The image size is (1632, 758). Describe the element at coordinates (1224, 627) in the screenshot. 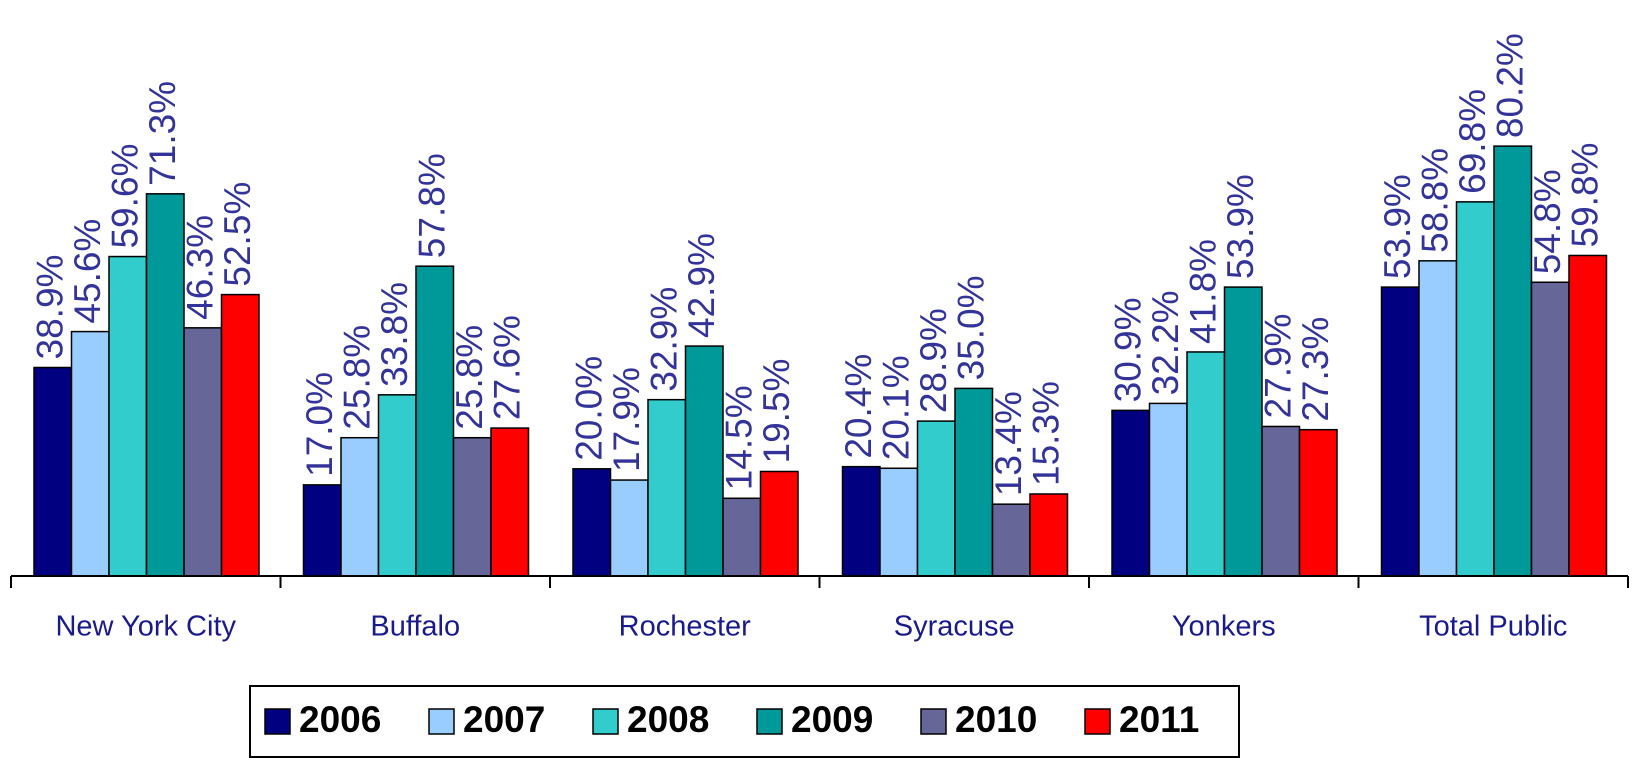

I see `x-tick-label: Yonkers` at that location.